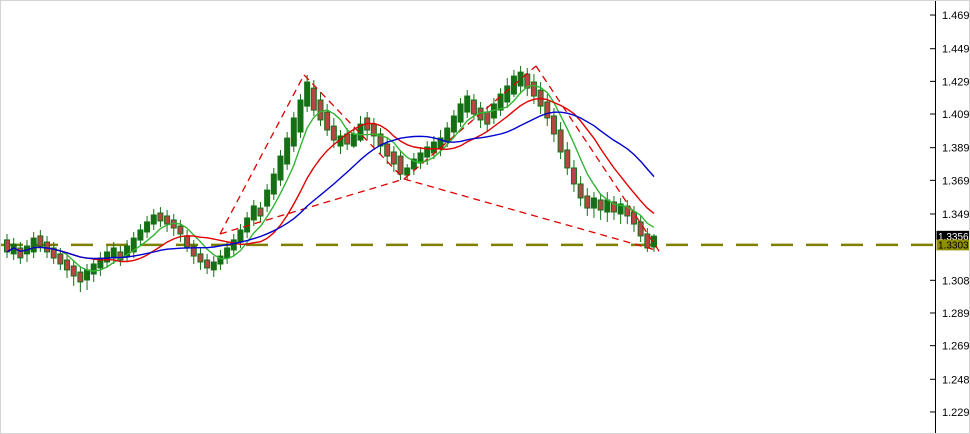  Describe the element at coordinates (956, 281) in the screenshot. I see `price-axis-label: 1.30890` at that location.